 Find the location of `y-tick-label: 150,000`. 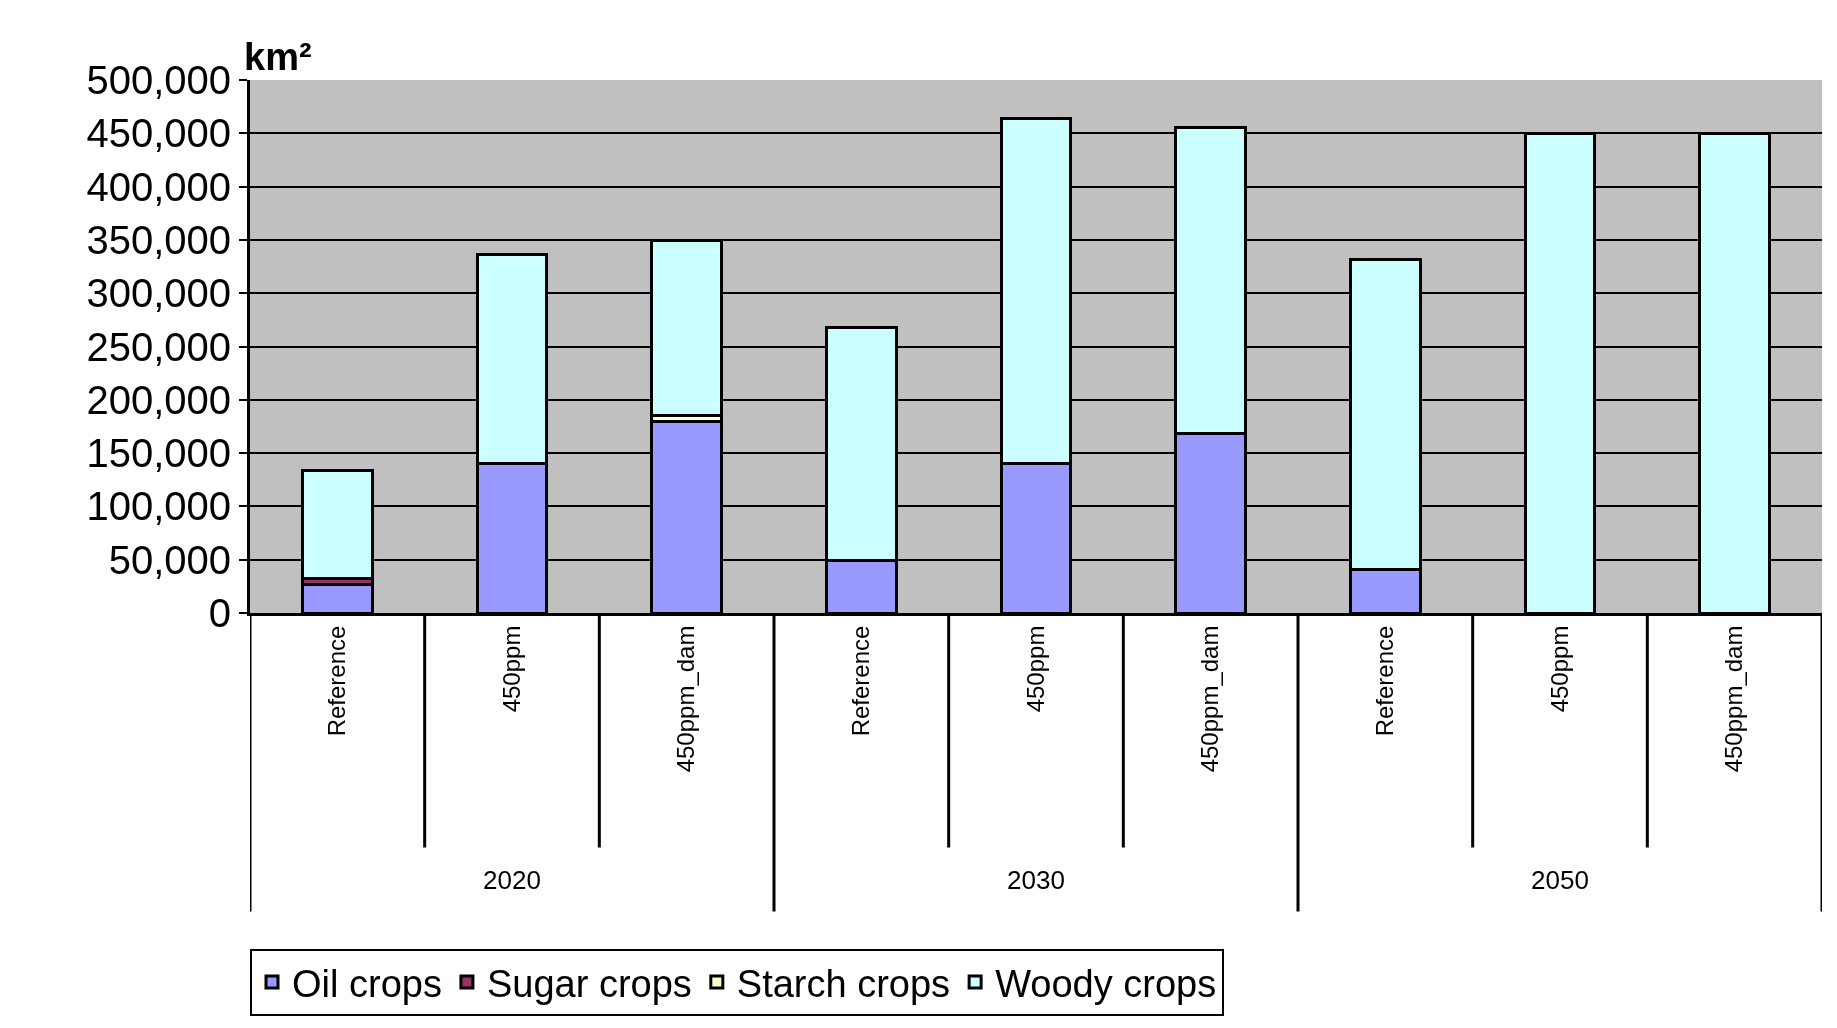

y-tick-label: 150,000 is located at coordinates (158, 453).